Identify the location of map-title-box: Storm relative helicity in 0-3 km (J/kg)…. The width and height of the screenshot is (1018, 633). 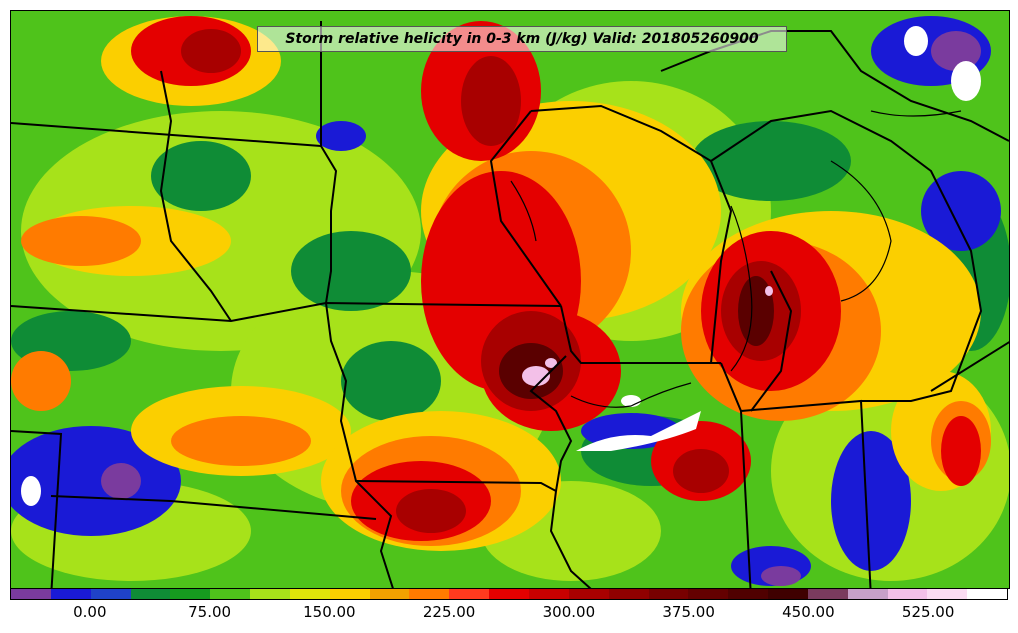
(522, 39).